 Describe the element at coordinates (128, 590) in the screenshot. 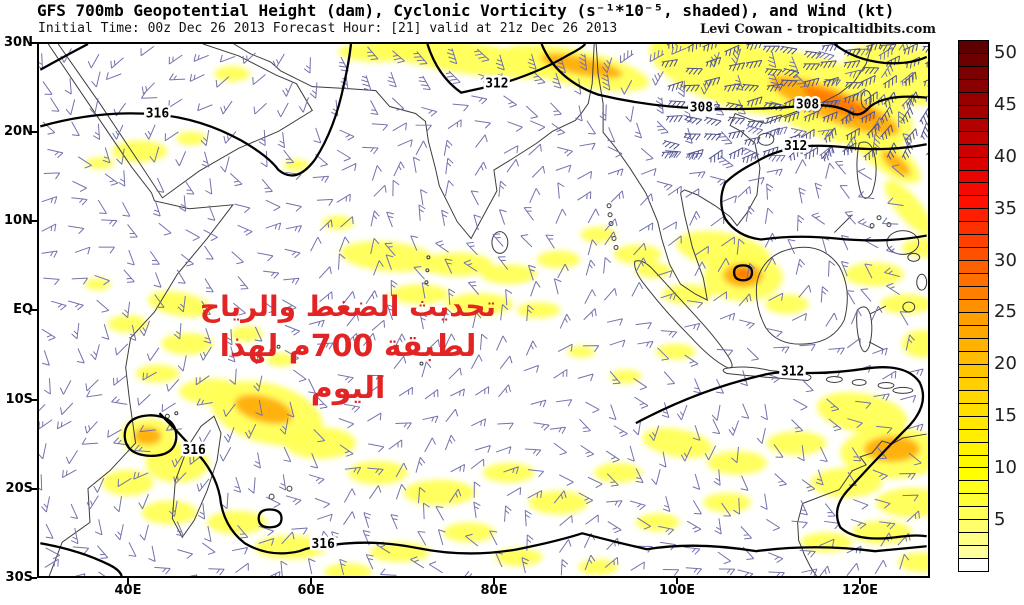

I see `lon-label-40E: 40E` at that location.